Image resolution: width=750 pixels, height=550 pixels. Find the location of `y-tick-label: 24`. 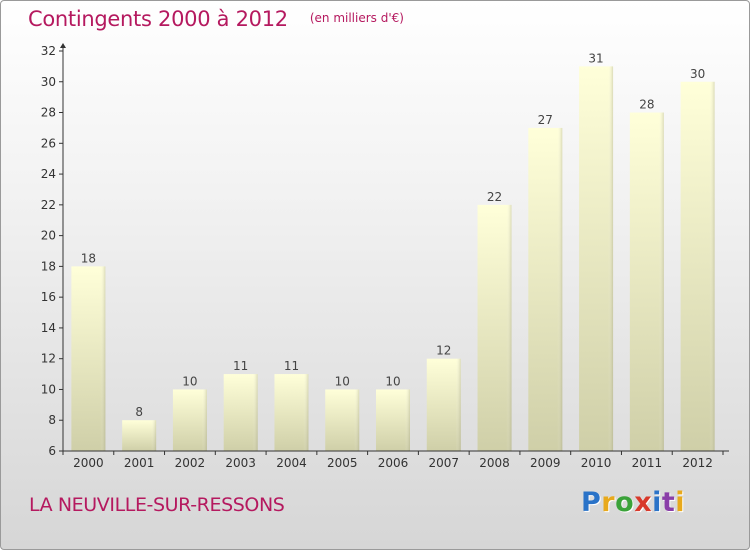

y-tick-label: 24 is located at coordinates (48, 174).